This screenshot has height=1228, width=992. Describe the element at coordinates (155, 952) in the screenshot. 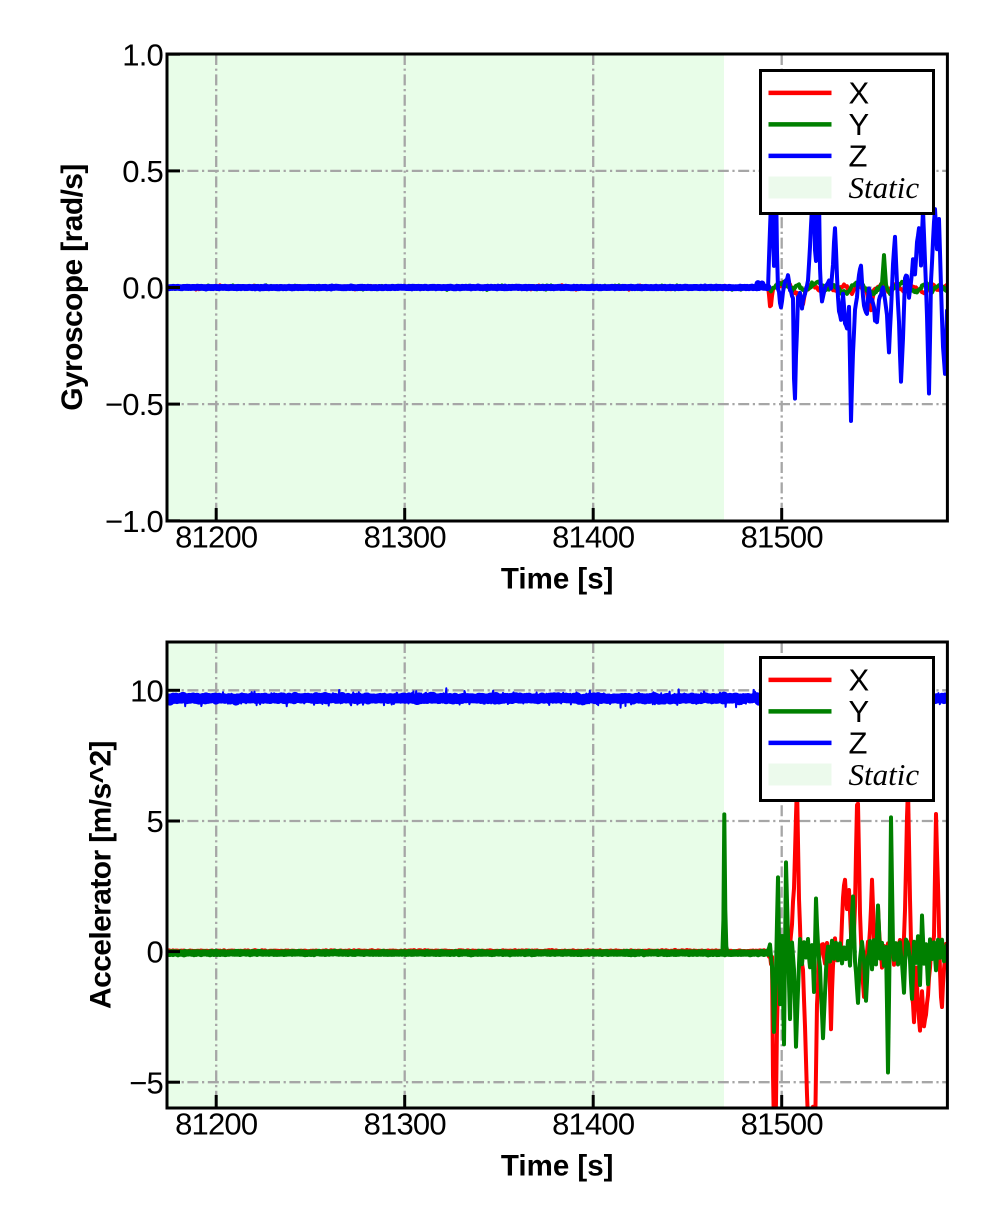

I see `svg-text: 0` at that location.